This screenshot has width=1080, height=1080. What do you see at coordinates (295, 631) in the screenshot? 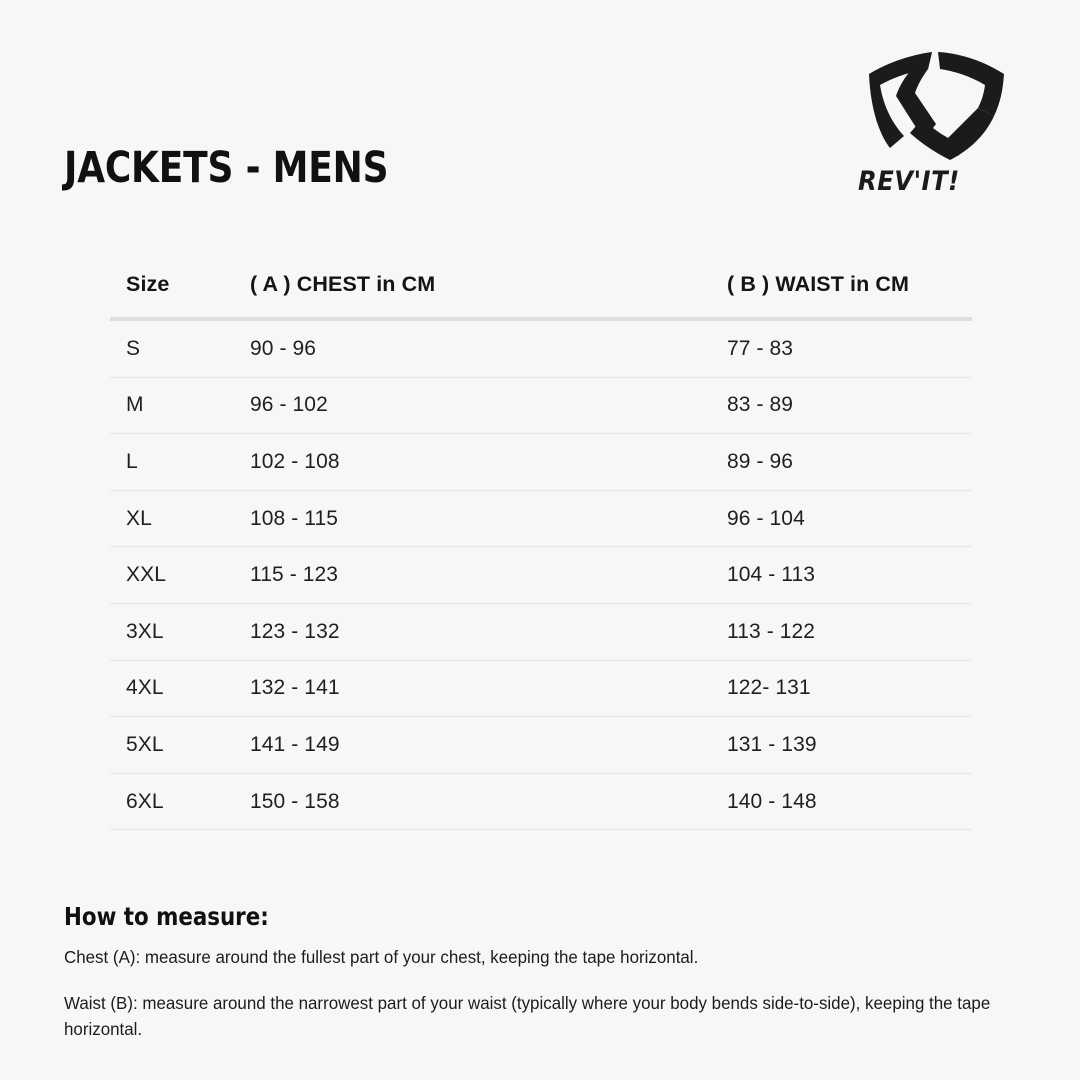
I see `cell-chest: 123 - 132` at bounding box center [295, 631].